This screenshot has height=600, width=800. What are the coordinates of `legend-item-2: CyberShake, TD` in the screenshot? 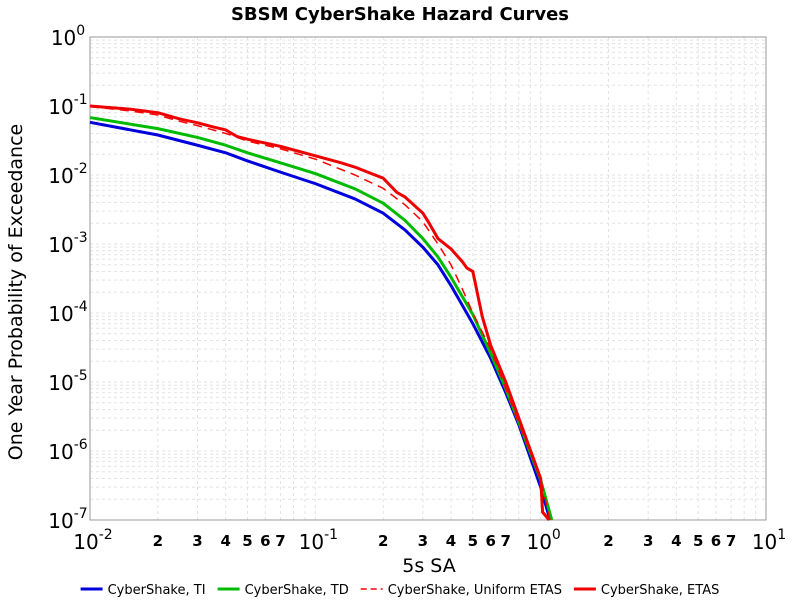 It's located at (283, 590).